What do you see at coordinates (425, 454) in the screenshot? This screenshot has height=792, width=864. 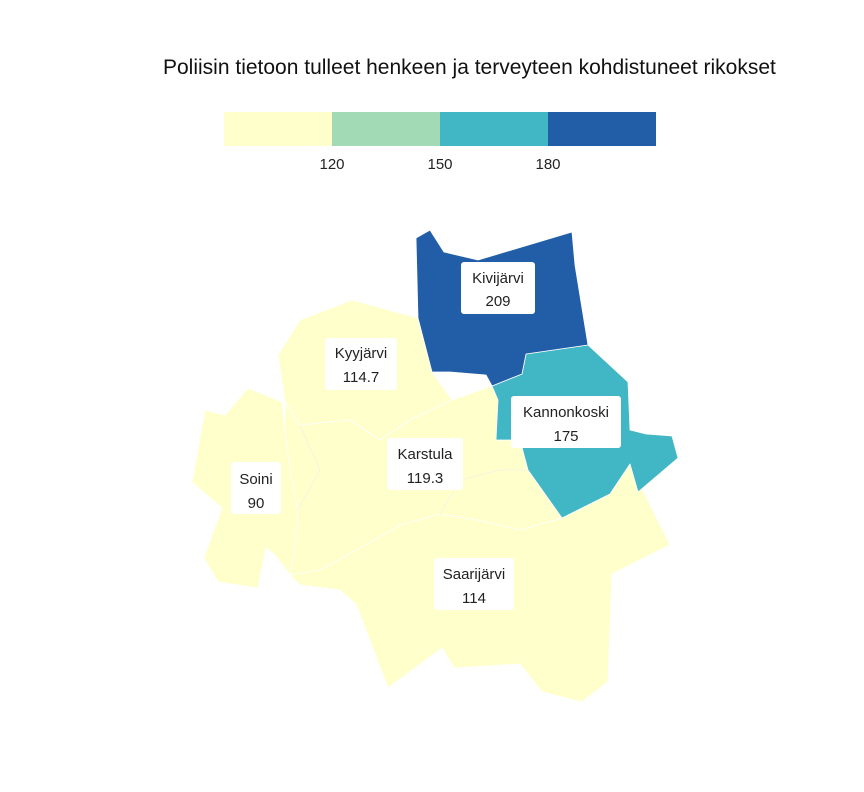 I see `label-karstula-name: Karstula` at bounding box center [425, 454].